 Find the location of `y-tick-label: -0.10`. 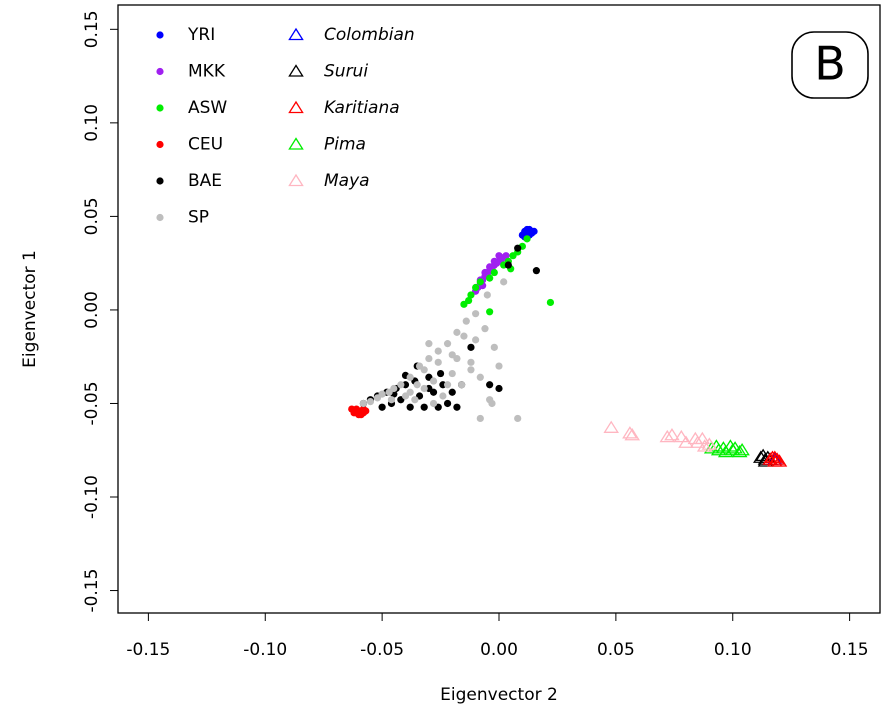

y-tick-label: -0.10 is located at coordinates (92, 497).